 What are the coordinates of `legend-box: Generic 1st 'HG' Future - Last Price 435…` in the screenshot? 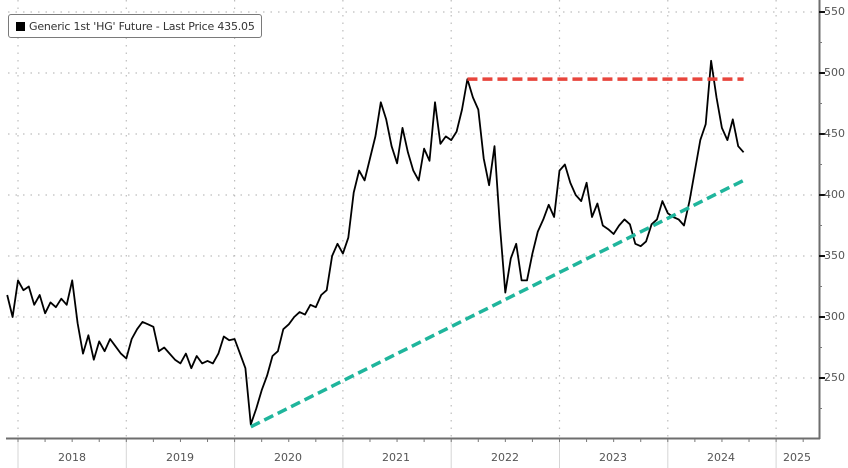 It's located at (135, 26).